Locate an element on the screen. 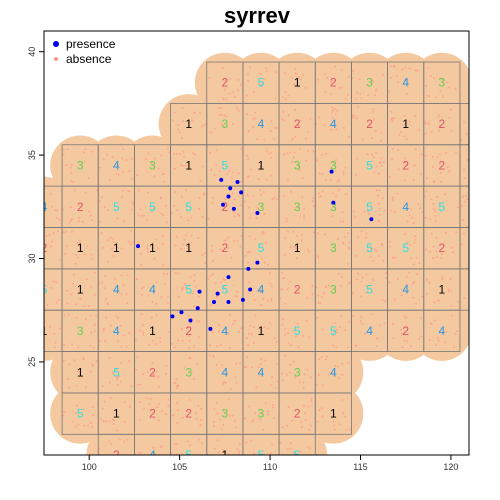  fold-label: 1 is located at coordinates (261, 165).